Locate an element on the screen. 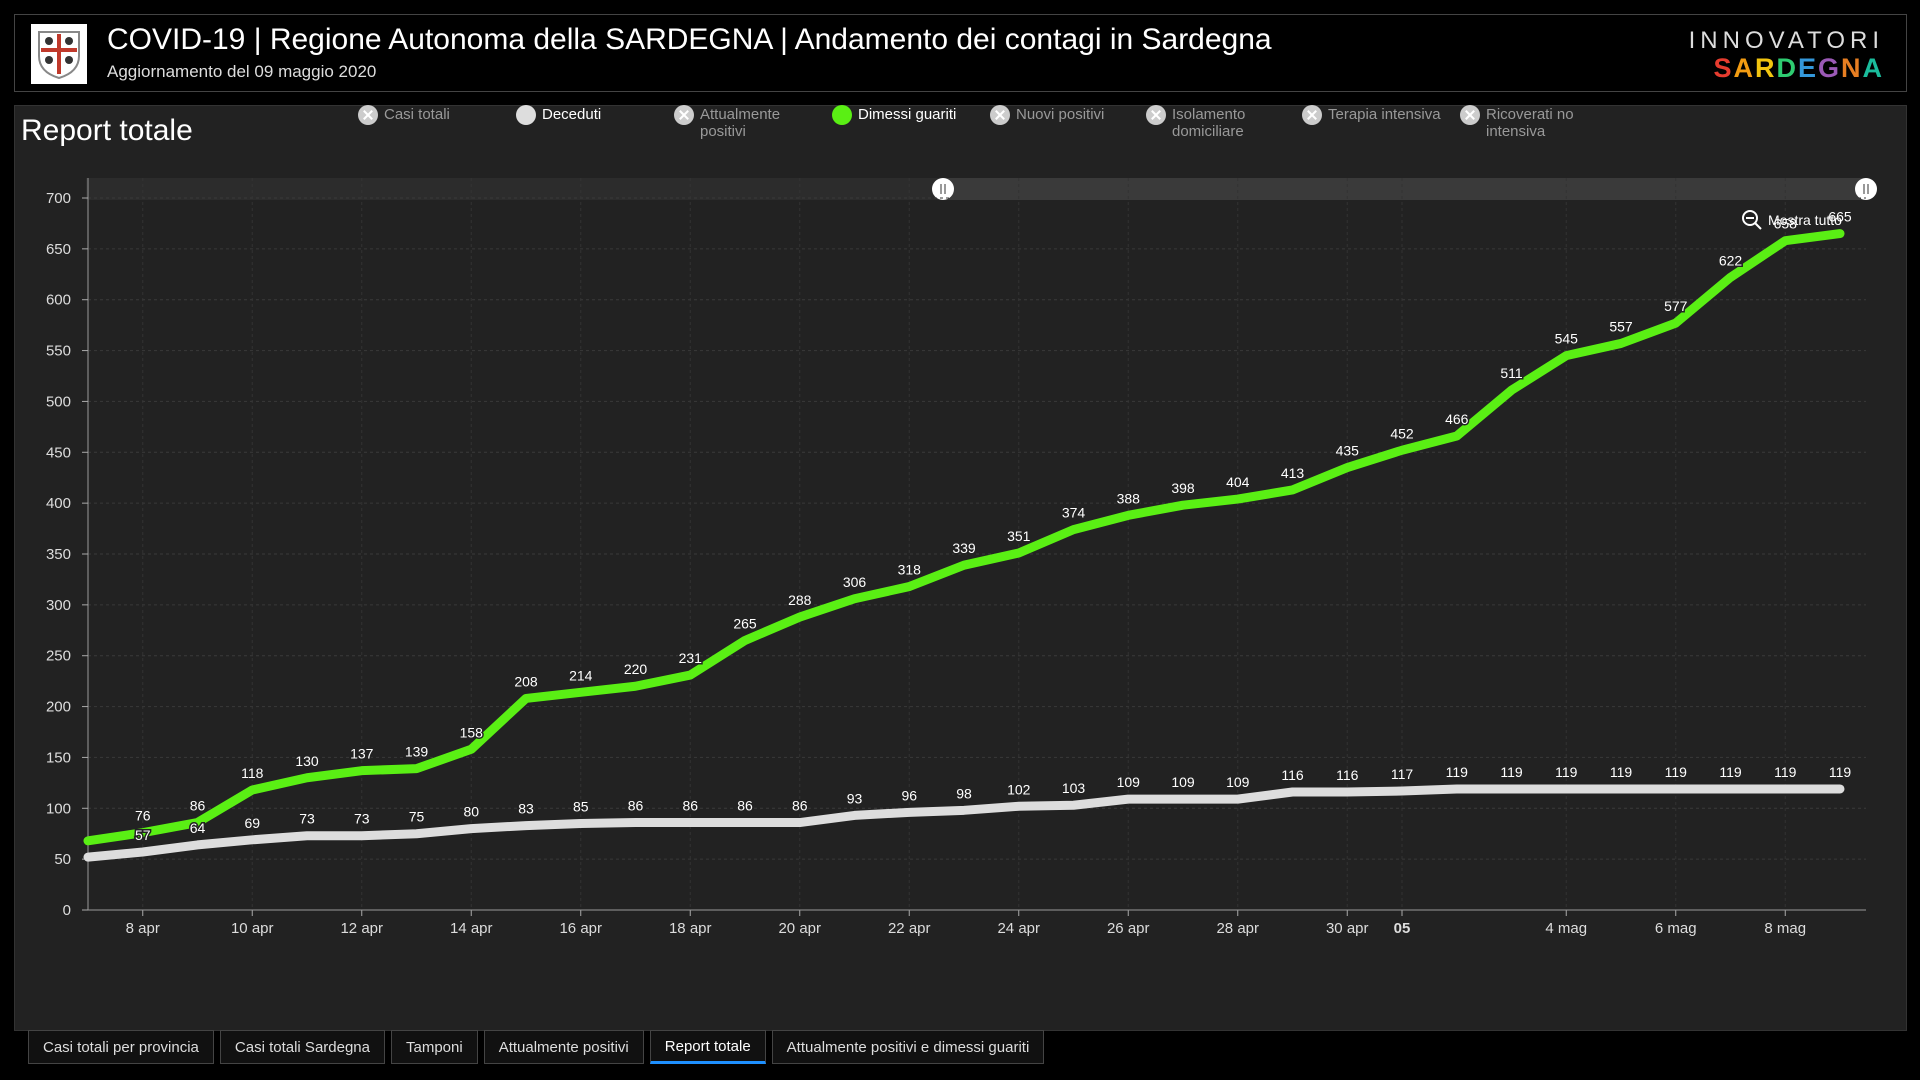 Image resolution: width=1920 pixels, height=1080 pixels. range-slider-handle-right is located at coordinates (1866, 189).